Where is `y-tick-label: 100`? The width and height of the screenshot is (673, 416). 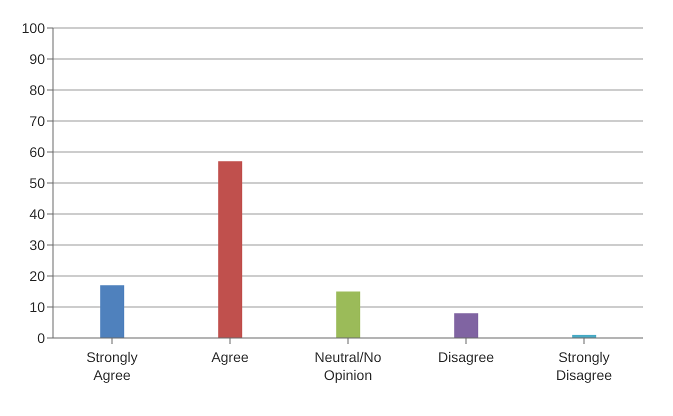
y-tick-label: 100 is located at coordinates (34, 28).